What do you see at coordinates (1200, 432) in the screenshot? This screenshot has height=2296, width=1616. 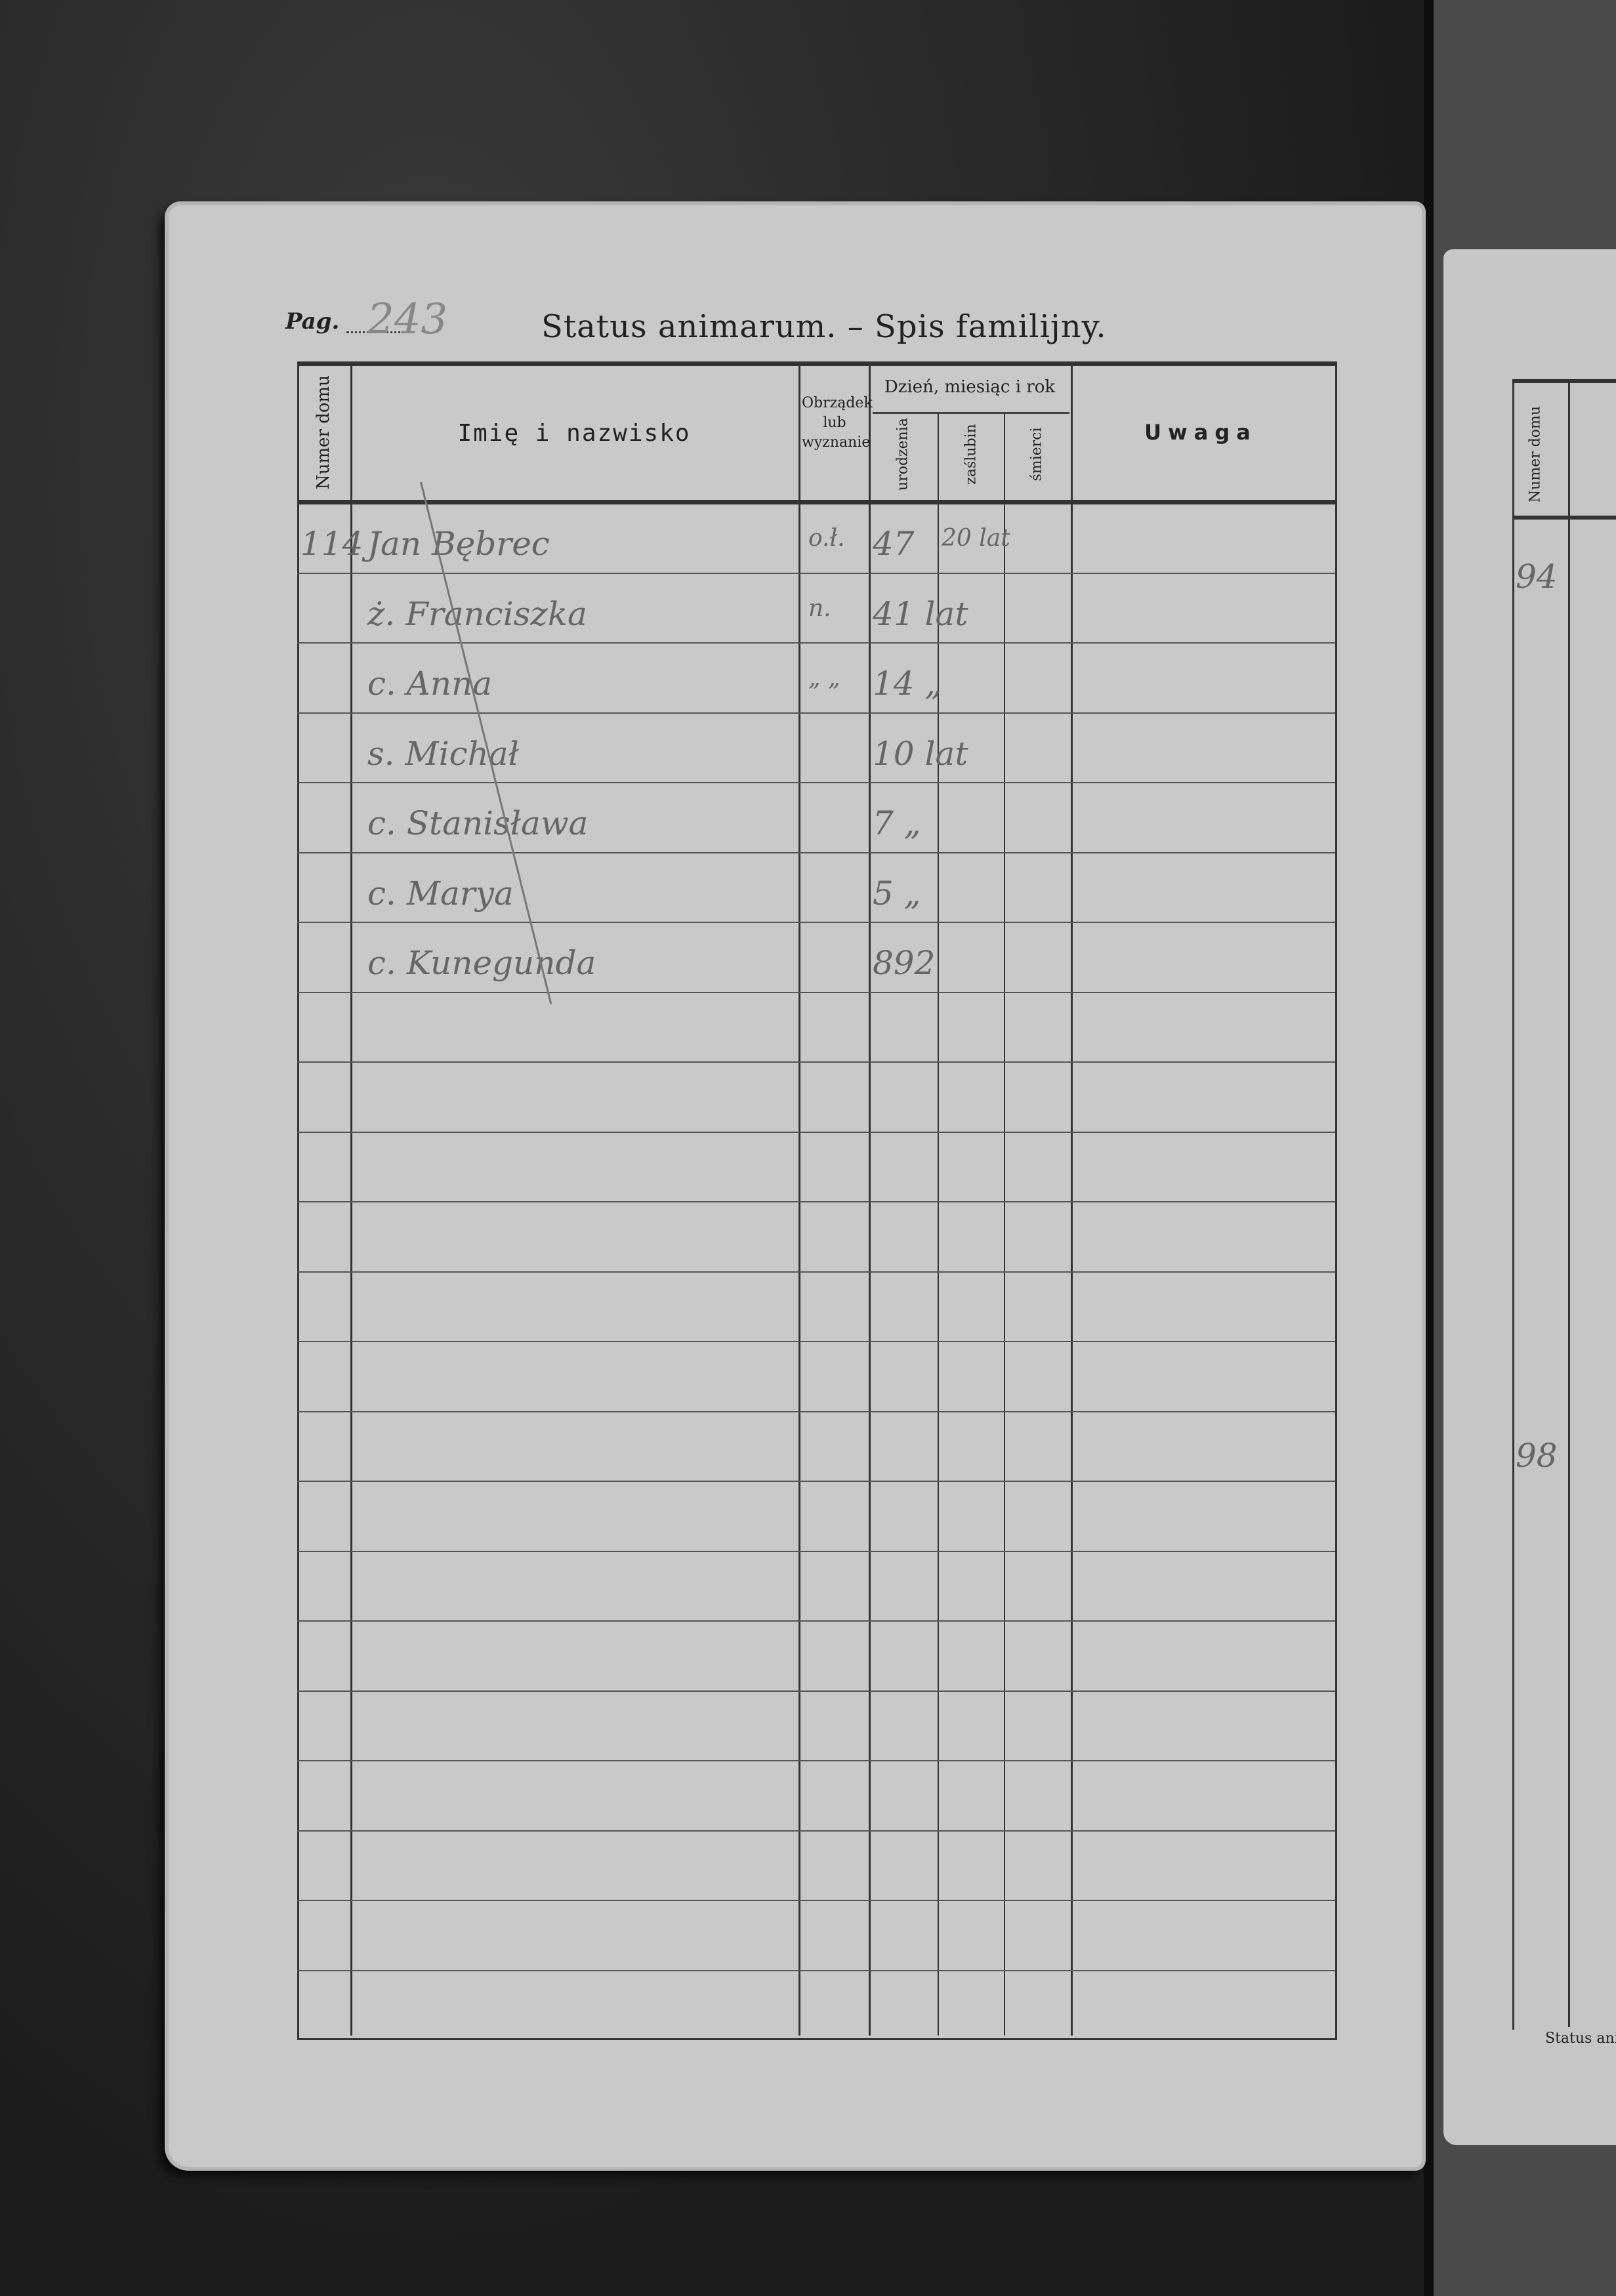 I see `header-remarks: Uwaga` at bounding box center [1200, 432].